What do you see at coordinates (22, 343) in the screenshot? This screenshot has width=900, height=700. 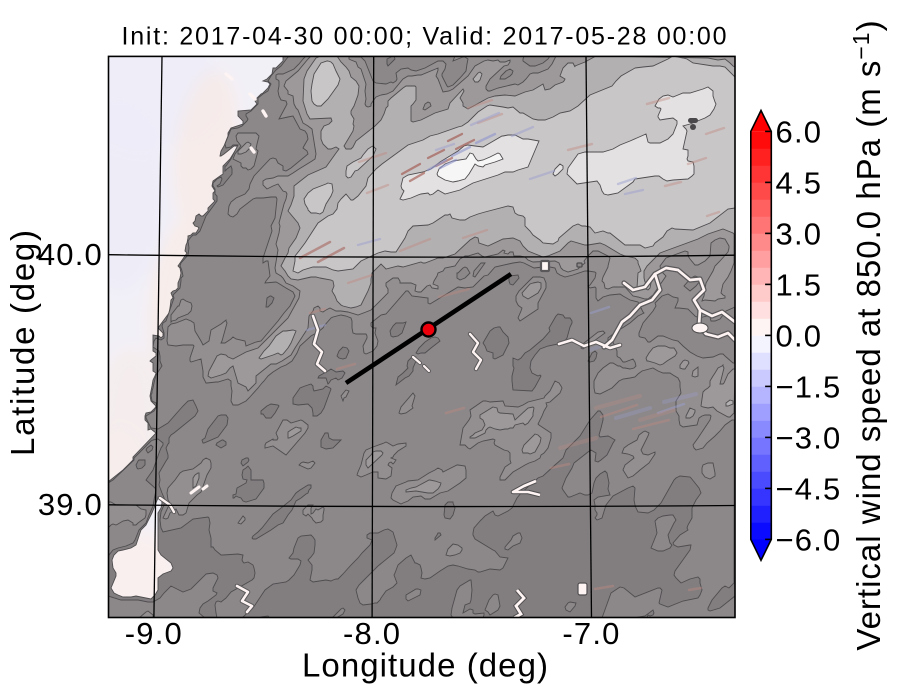 I see `svg-text: Latitude (deg)` at bounding box center [22, 343].